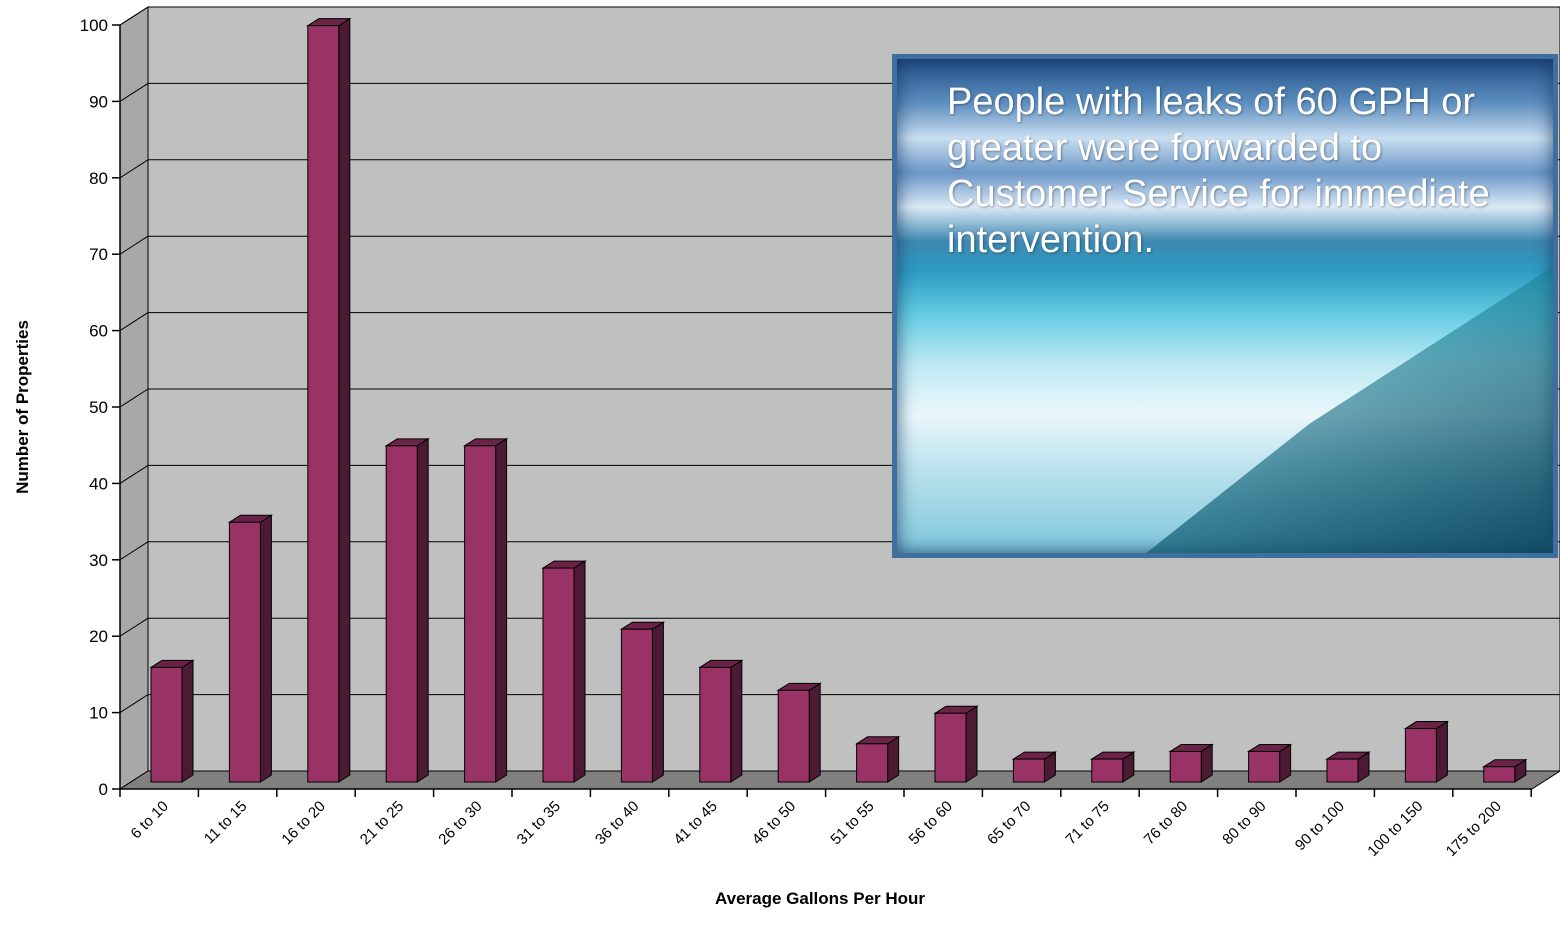 This screenshot has width=1560, height=933. Describe the element at coordinates (98, 254) in the screenshot. I see `y-tick-label: 70` at that location.